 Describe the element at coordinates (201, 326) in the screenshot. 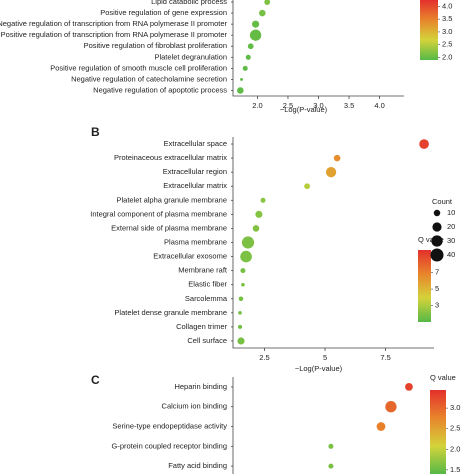

I see `y-tick-label: Collagen trimer` at that location.